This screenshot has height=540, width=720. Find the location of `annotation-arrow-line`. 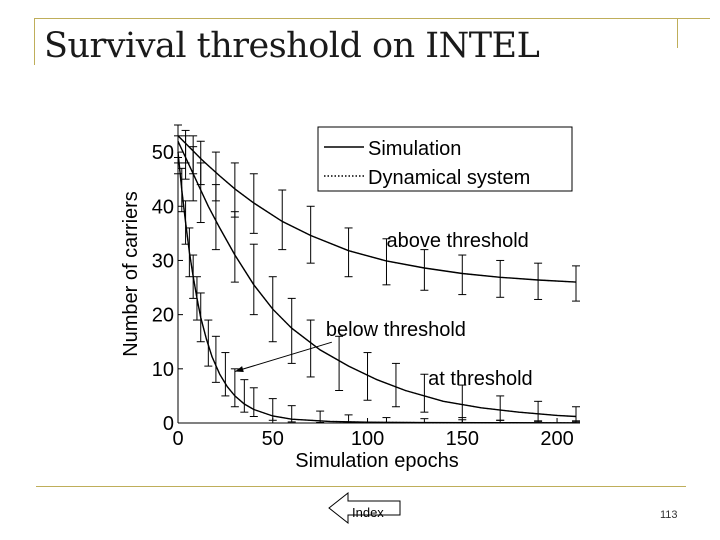

annotation-arrow-line is located at coordinates (283, 357).